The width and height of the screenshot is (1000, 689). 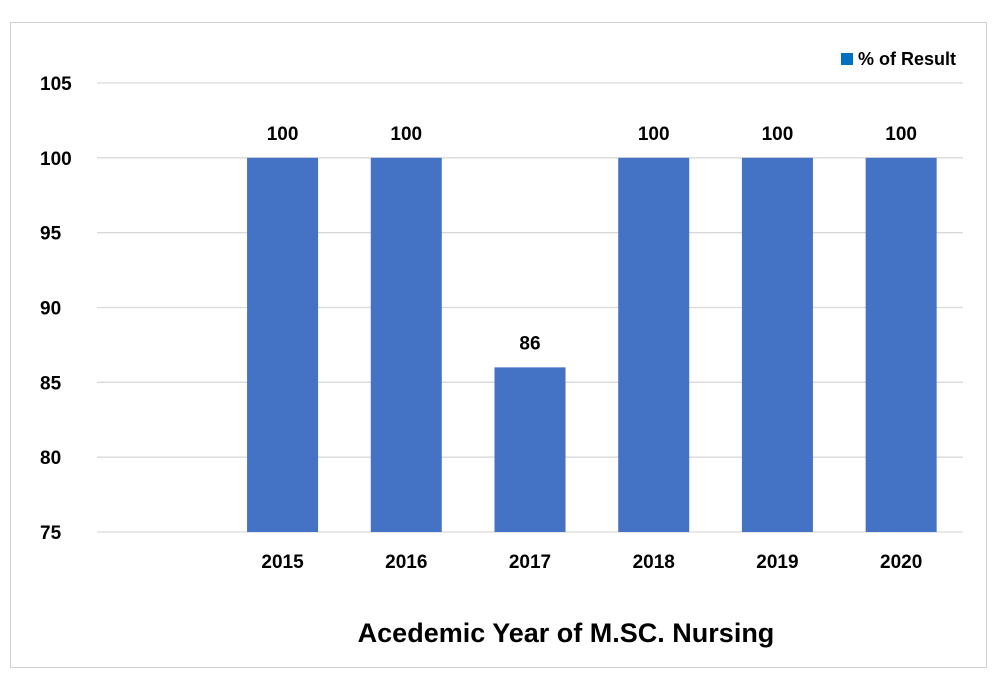 What do you see at coordinates (530, 449) in the screenshot?
I see `bar-2017` at bounding box center [530, 449].